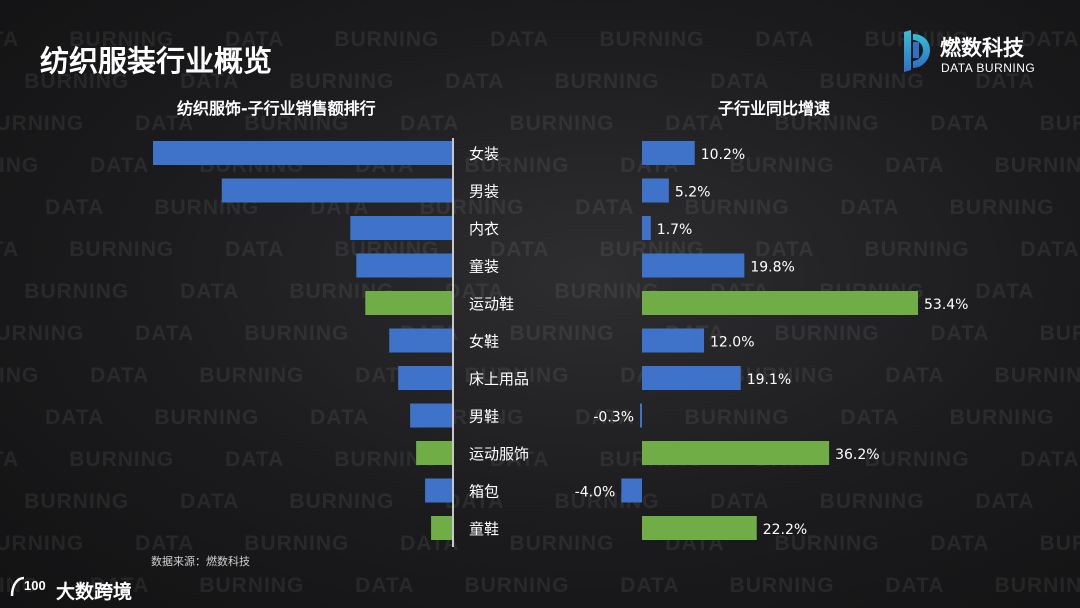 Image resolution: width=1080 pixels, height=608 pixels. I want to click on brand-logo: 燃数科技 DATA BURNING, so click(980, 53).